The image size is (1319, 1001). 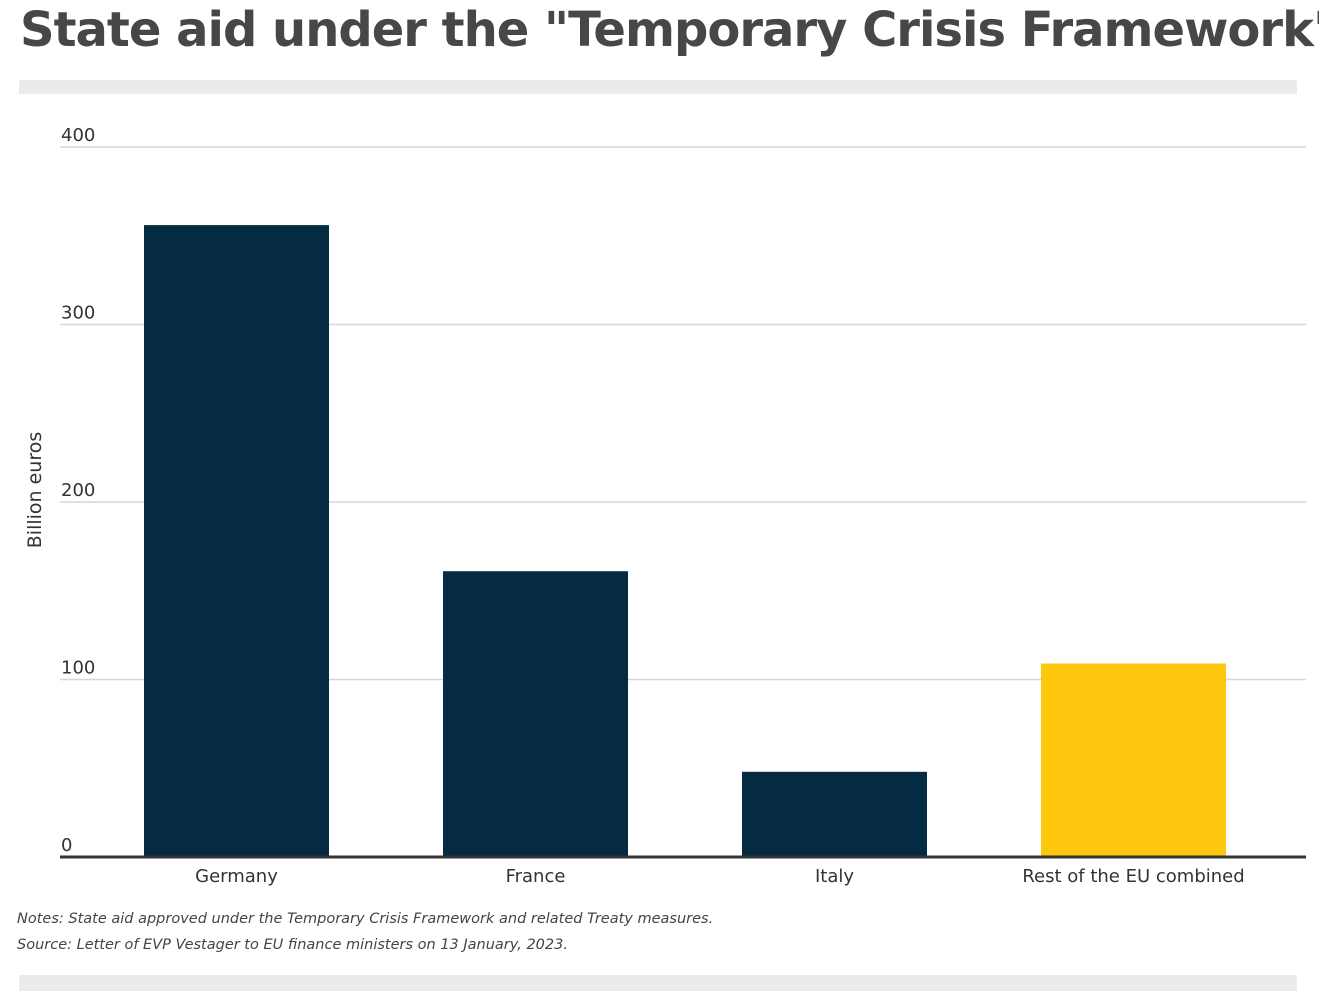 I want to click on y-tick-label: 200, so click(x=78, y=490).